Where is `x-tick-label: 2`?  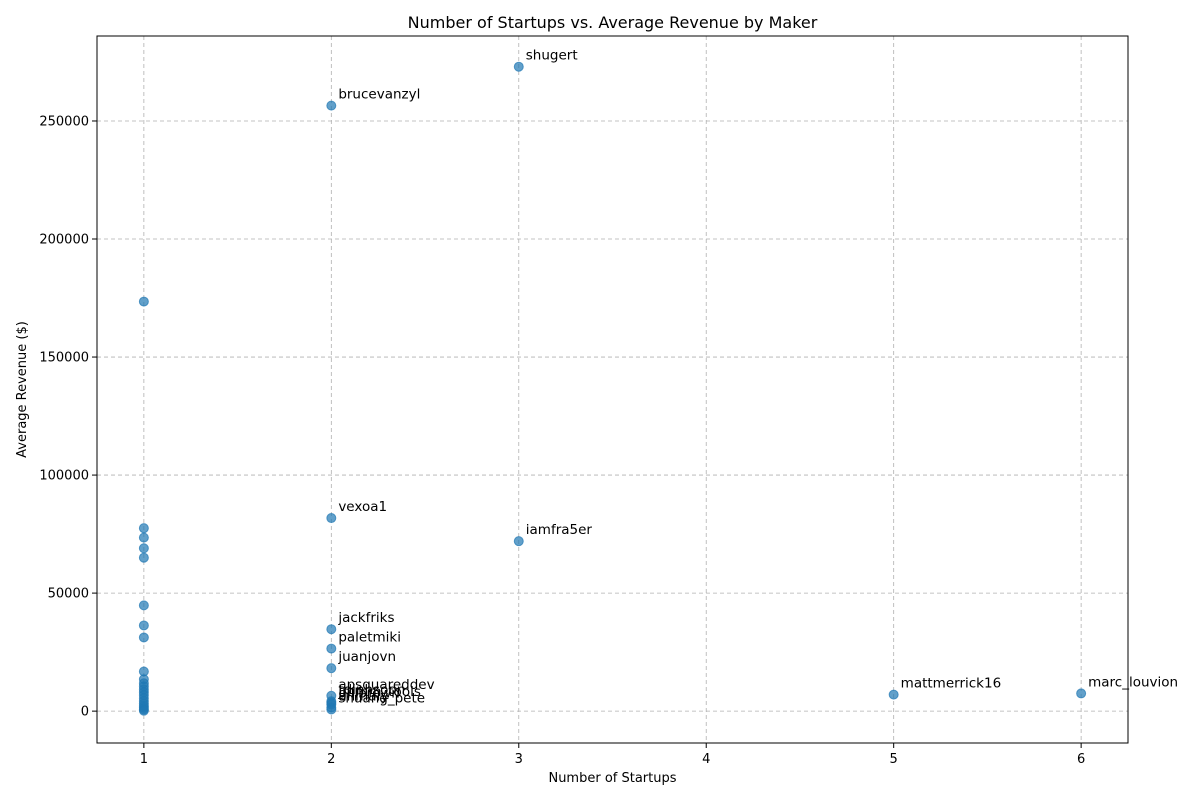
x-tick-label: 2 is located at coordinates (331, 759).